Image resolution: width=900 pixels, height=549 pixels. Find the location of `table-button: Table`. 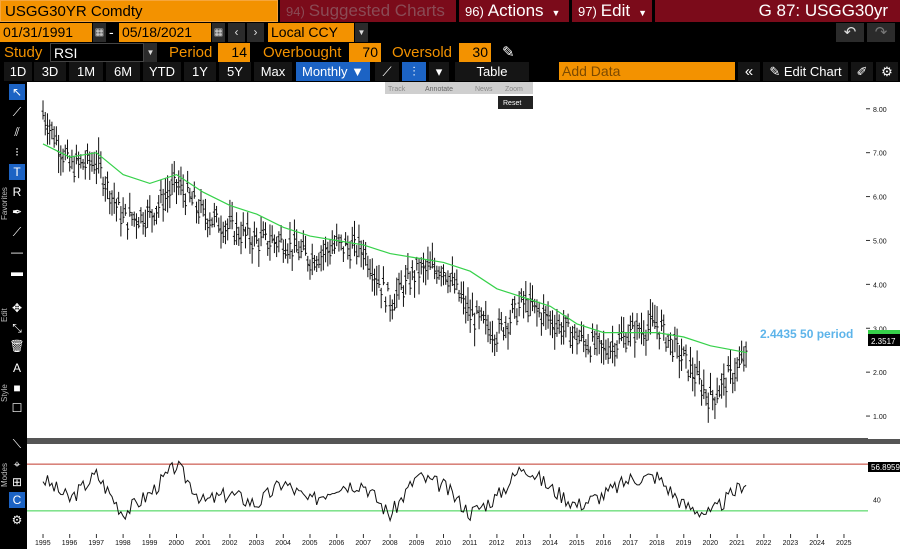

table-button: Table is located at coordinates (492, 71).